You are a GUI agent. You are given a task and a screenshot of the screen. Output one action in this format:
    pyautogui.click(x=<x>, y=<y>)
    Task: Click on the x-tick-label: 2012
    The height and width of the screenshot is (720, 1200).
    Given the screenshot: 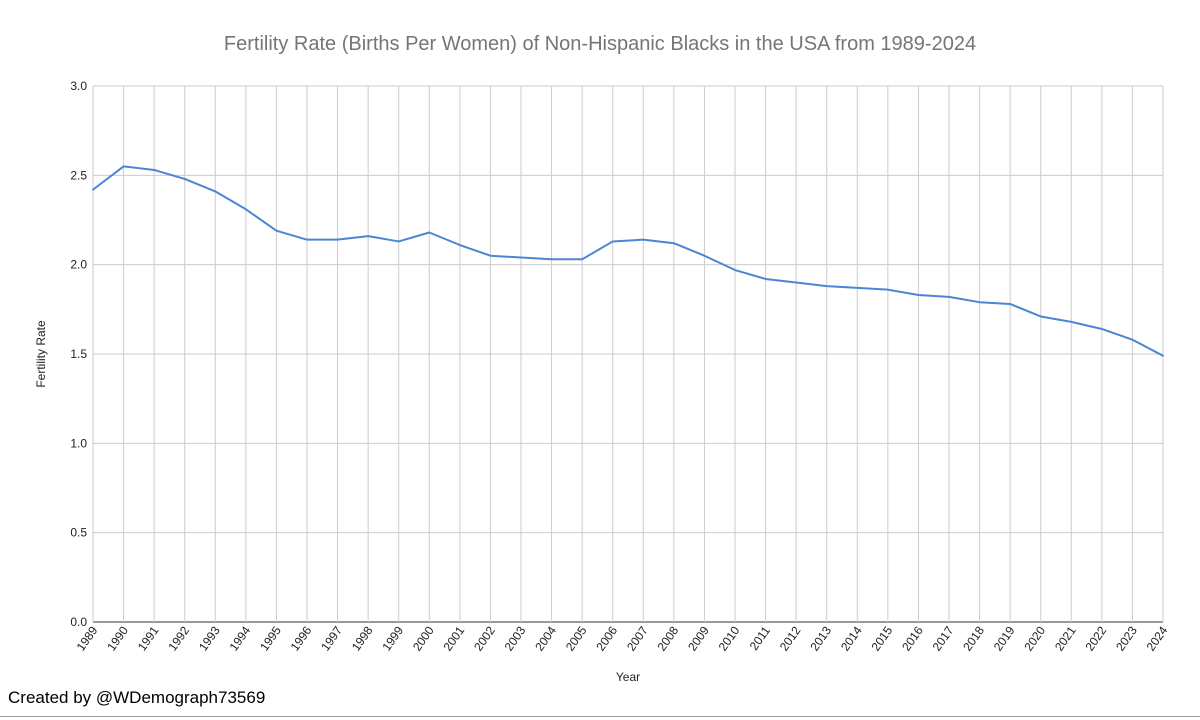 What is the action you would take?
    pyautogui.click(x=790, y=638)
    